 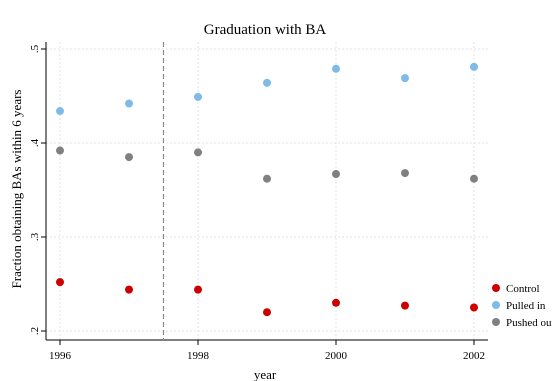 I want to click on y-tick-label: .2, so click(x=35, y=331).